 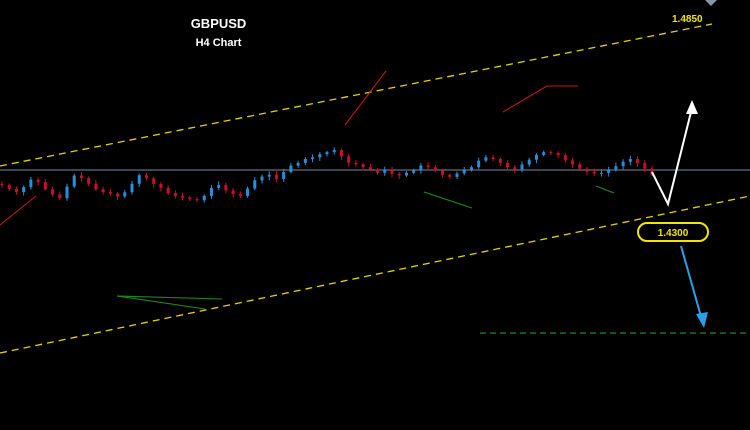 I want to click on bearish-arrow-head, so click(x=702, y=320).